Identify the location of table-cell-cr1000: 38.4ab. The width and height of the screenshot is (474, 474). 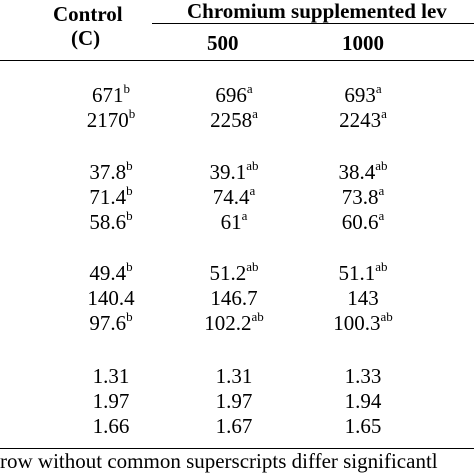
(363, 171).